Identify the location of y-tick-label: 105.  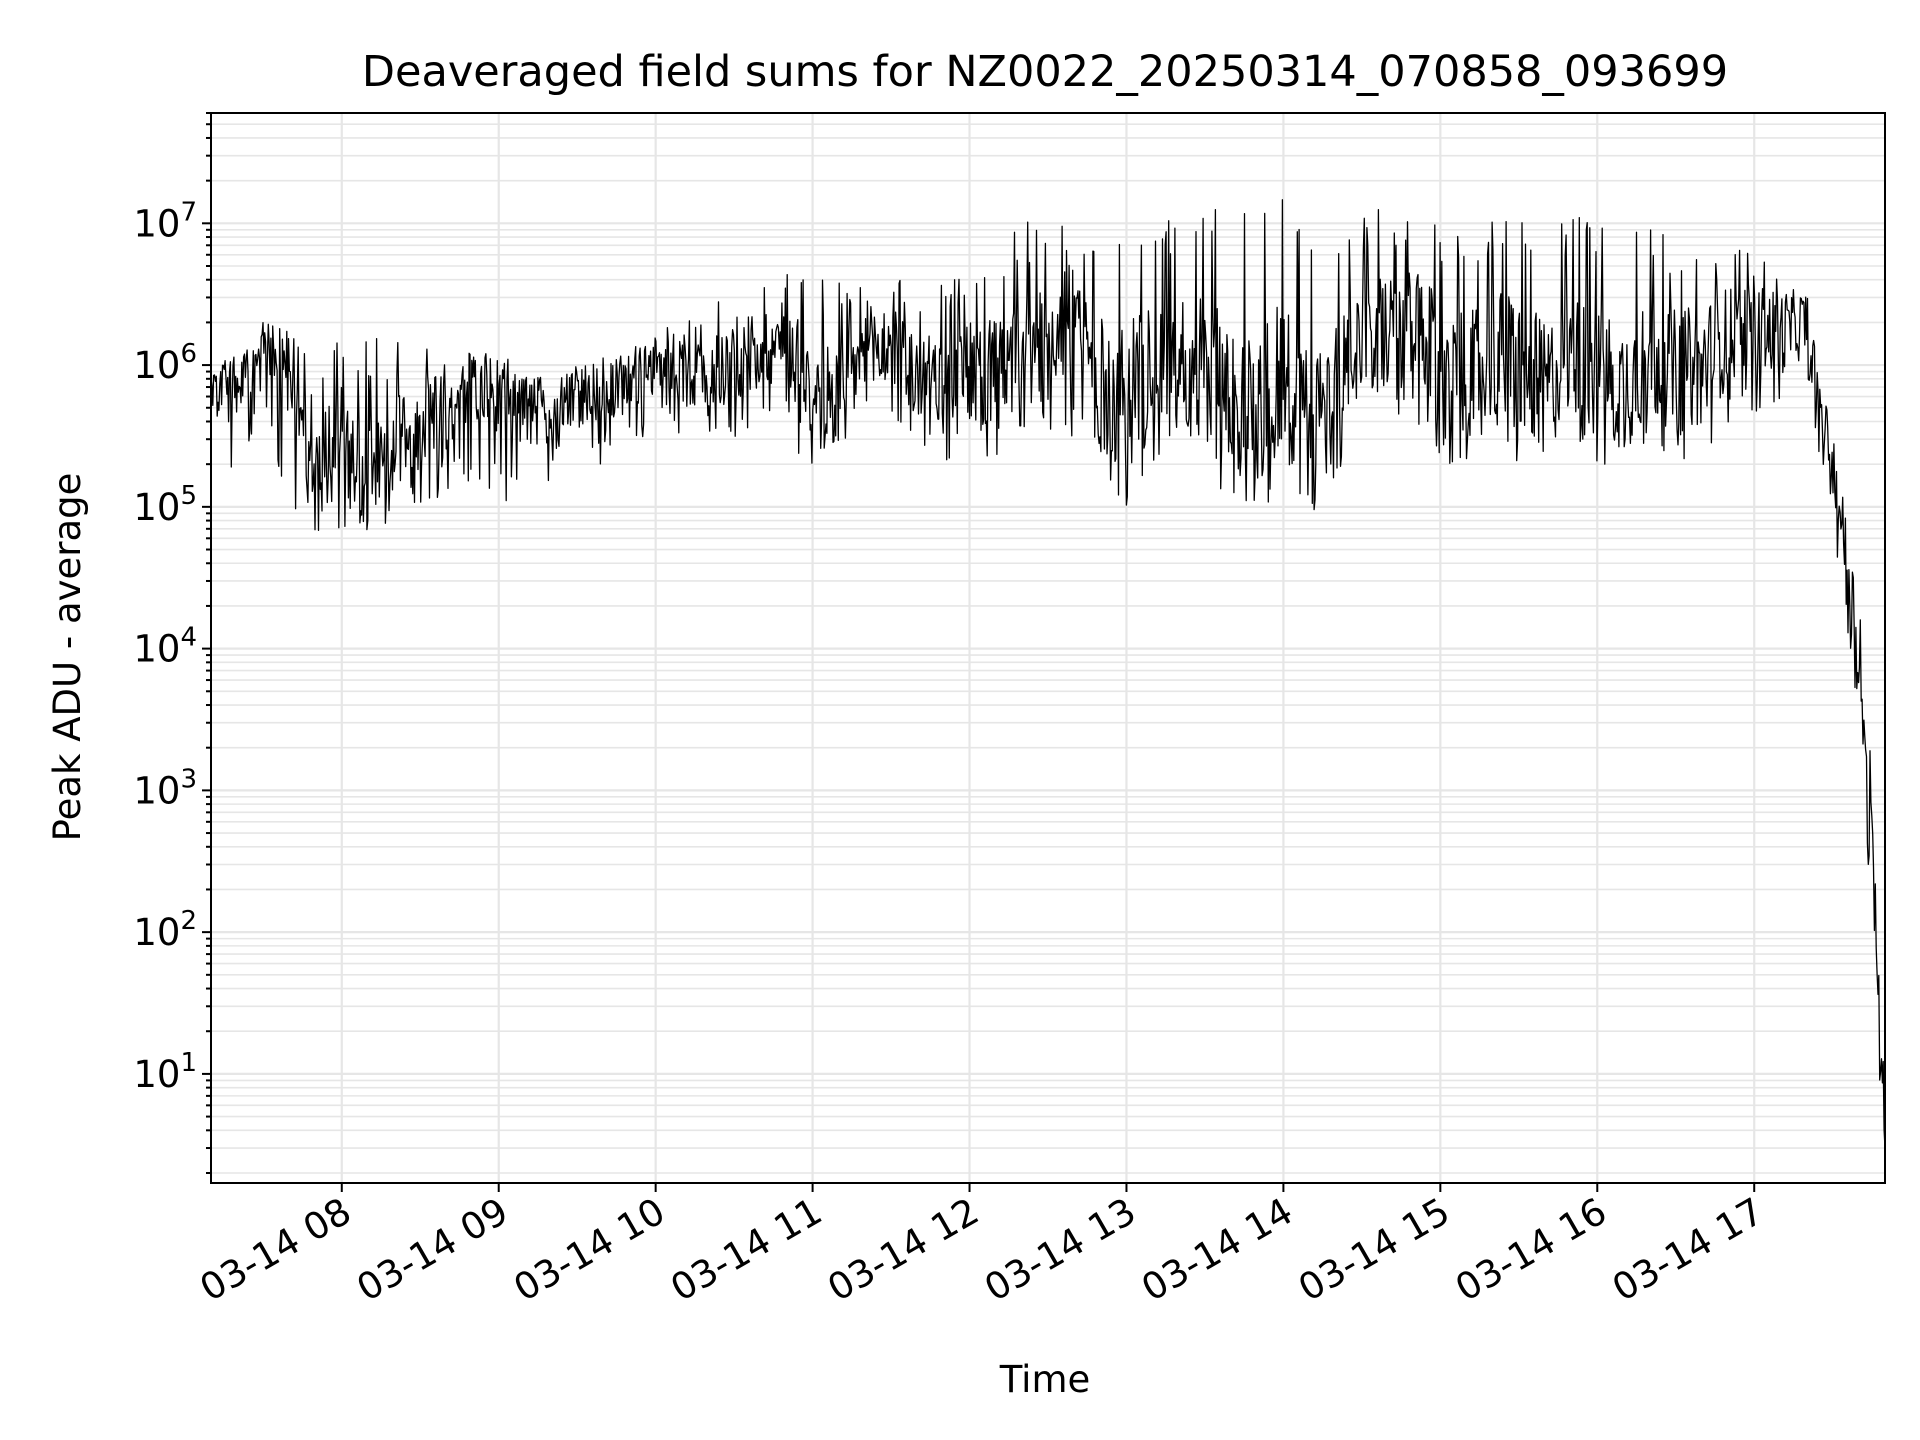
(165, 505).